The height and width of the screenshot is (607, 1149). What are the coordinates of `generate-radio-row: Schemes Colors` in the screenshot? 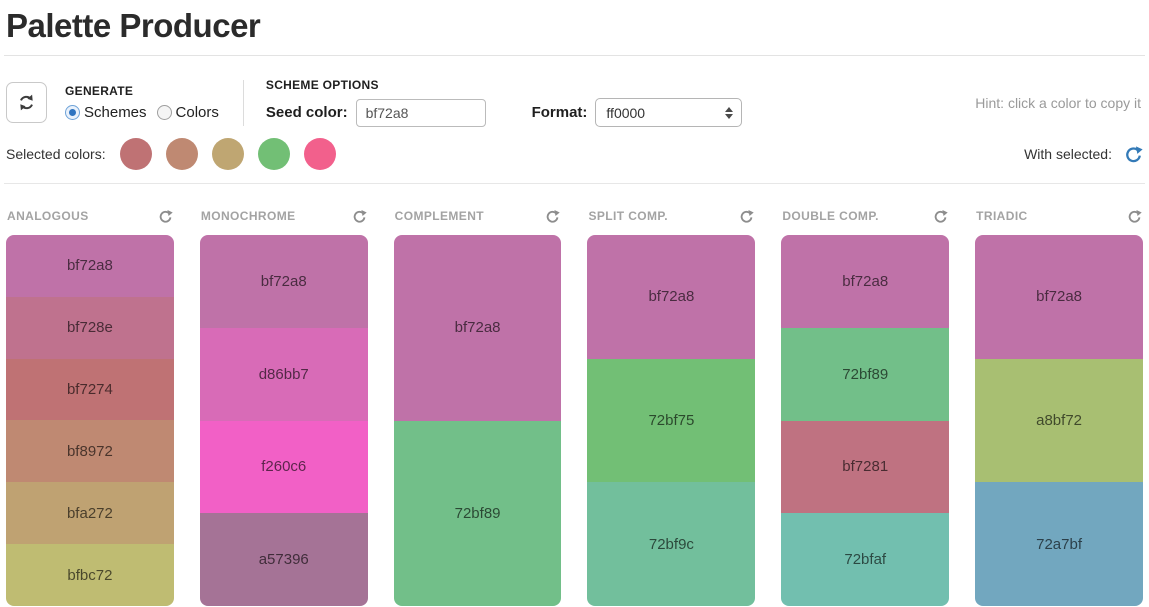 It's located at (147, 112).